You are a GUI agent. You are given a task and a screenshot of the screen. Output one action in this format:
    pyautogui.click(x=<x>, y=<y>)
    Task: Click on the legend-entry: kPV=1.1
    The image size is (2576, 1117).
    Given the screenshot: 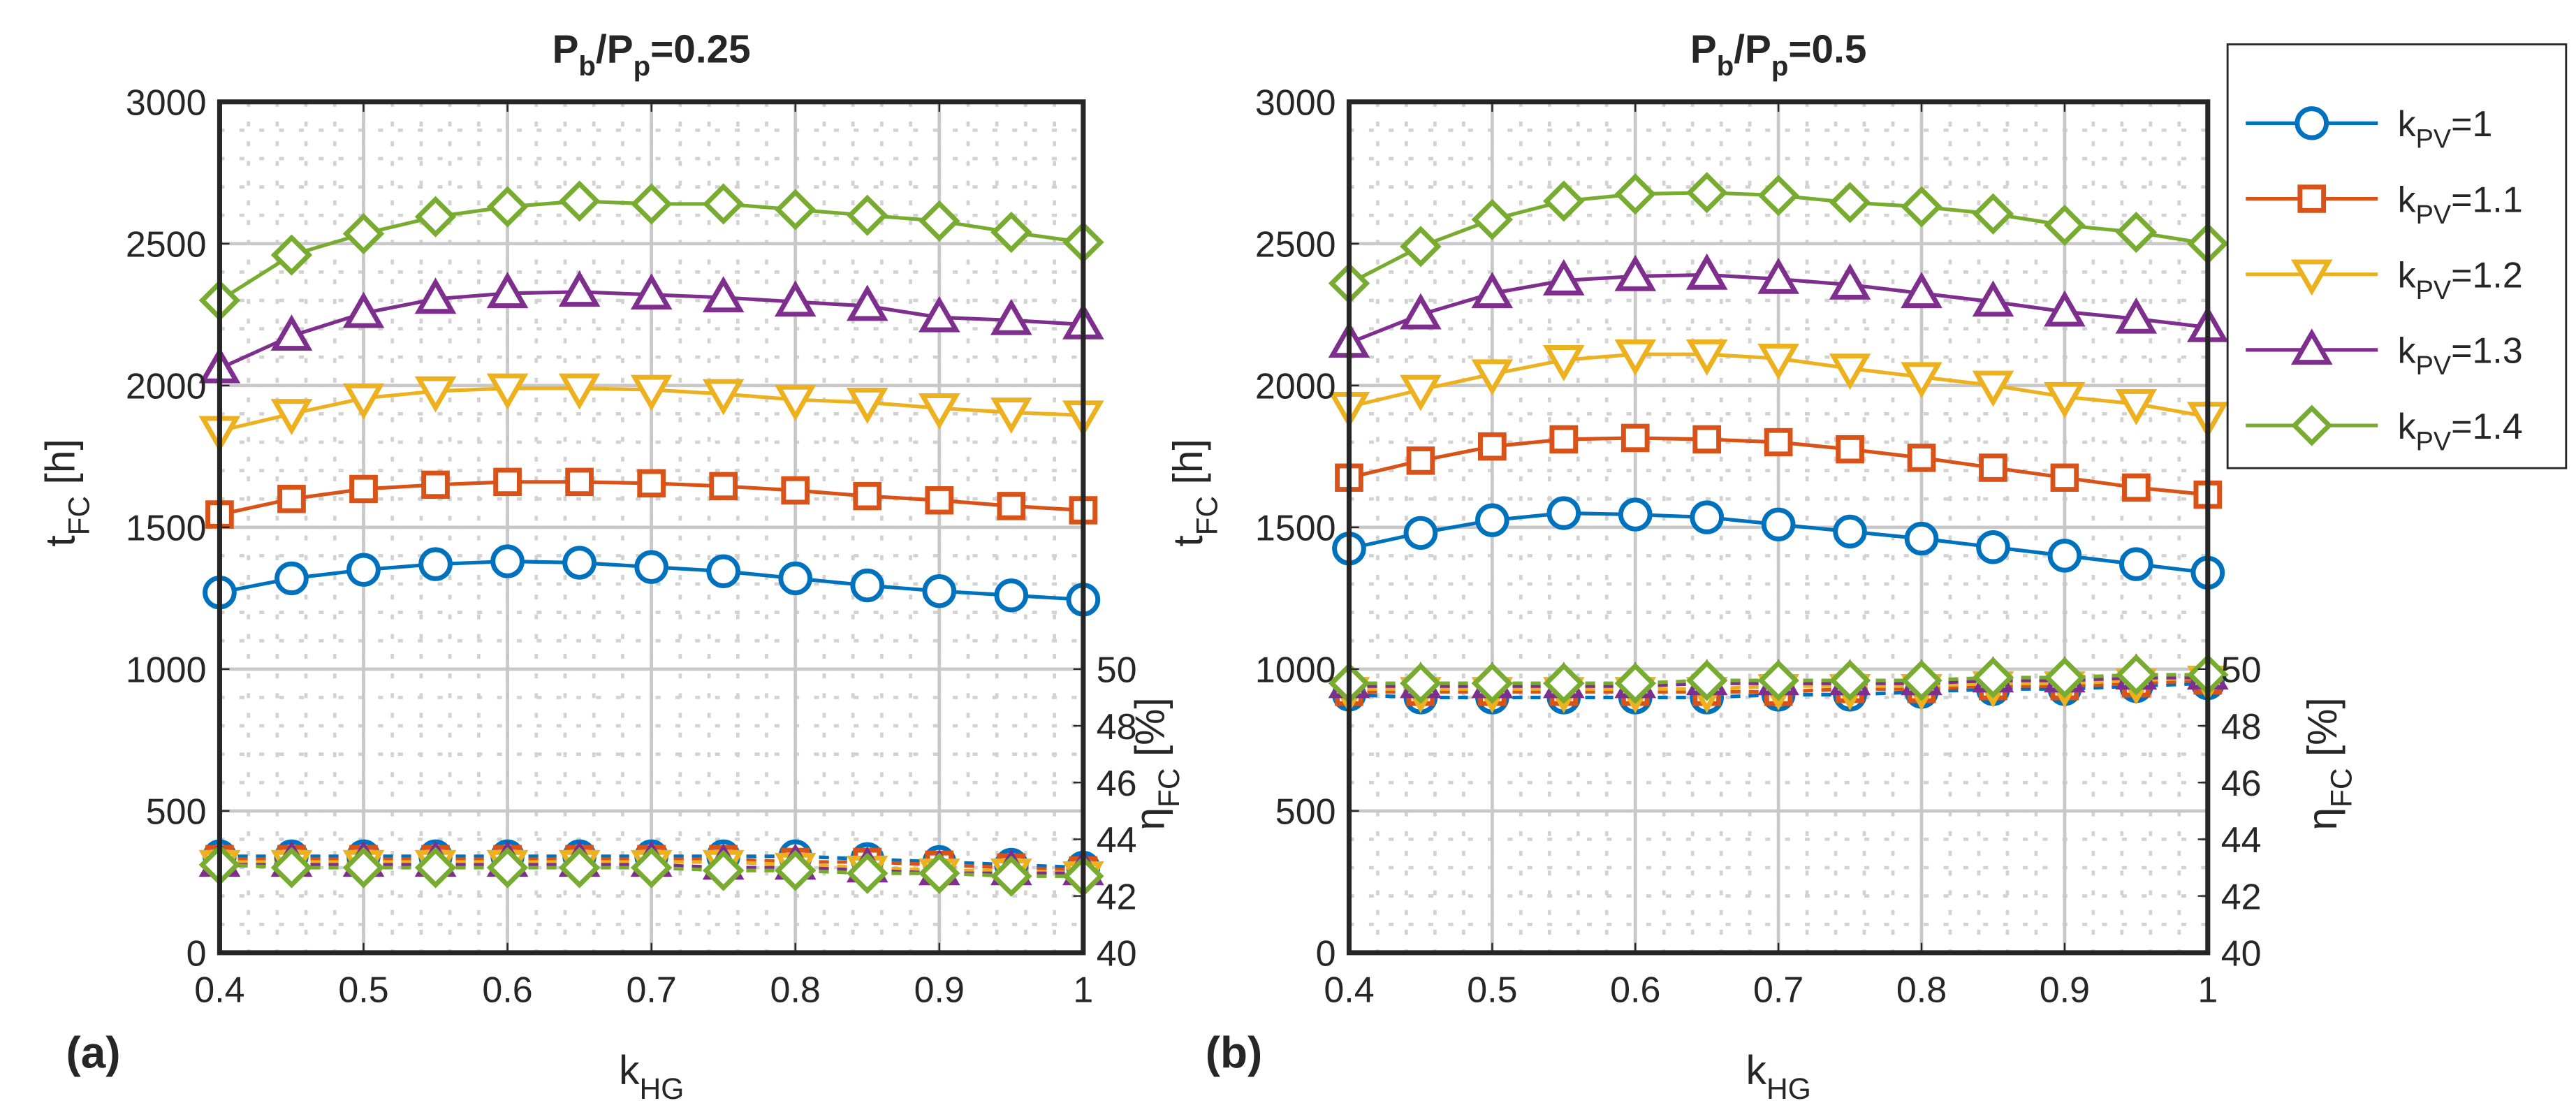 What is the action you would take?
    pyautogui.click(x=2384, y=204)
    